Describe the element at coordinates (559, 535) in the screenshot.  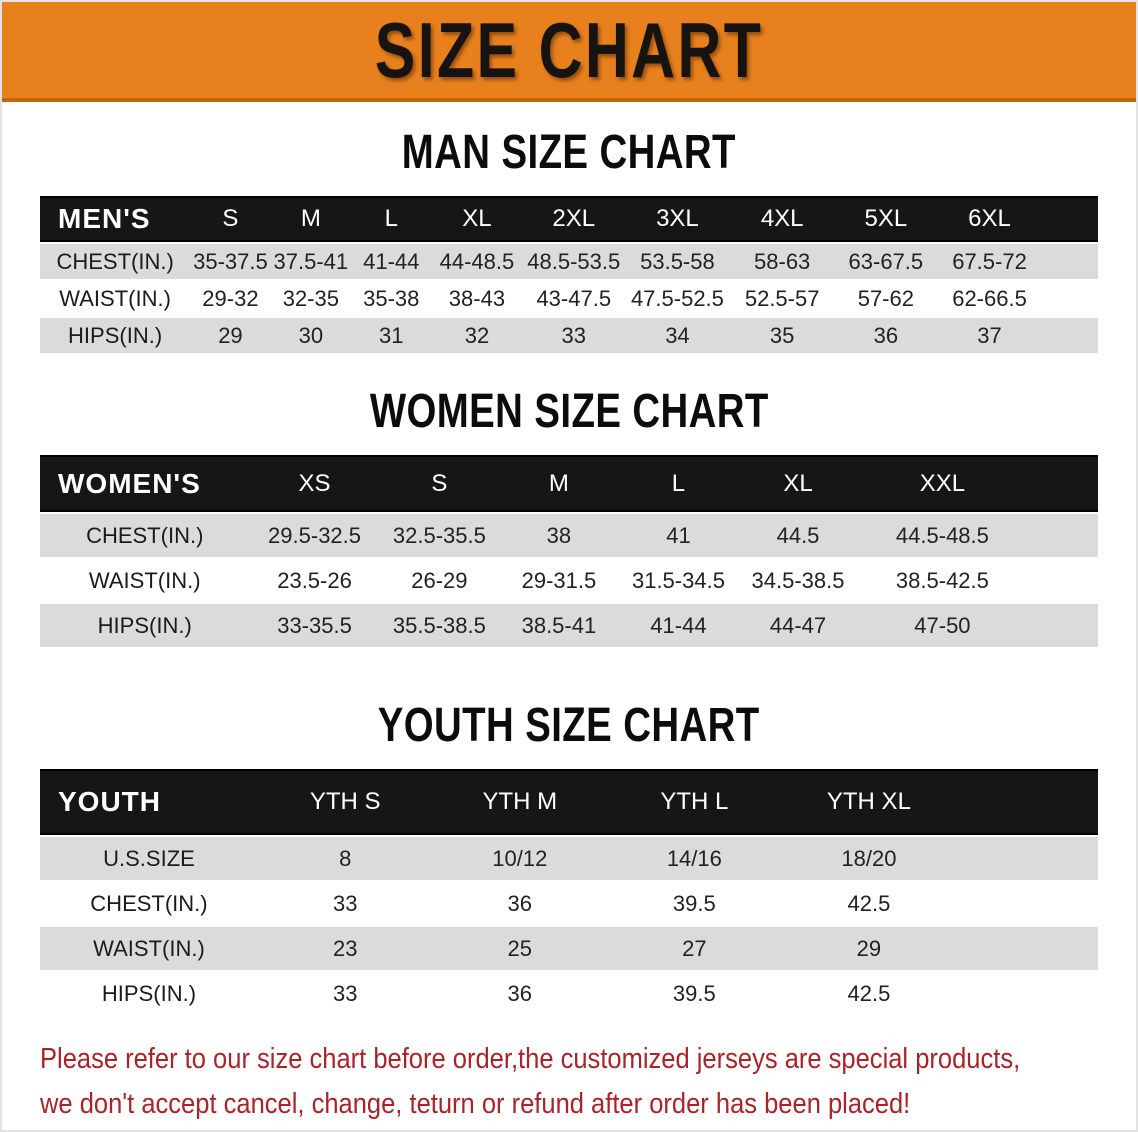
I see `table-cell: 38` at that location.